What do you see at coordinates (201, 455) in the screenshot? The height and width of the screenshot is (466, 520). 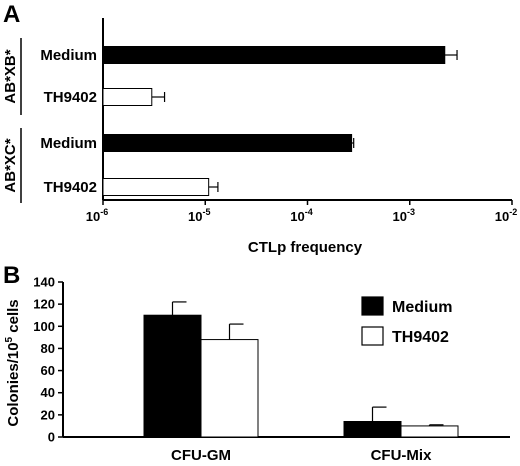 I see `panel-b-category-label: CFU-GM` at bounding box center [201, 455].